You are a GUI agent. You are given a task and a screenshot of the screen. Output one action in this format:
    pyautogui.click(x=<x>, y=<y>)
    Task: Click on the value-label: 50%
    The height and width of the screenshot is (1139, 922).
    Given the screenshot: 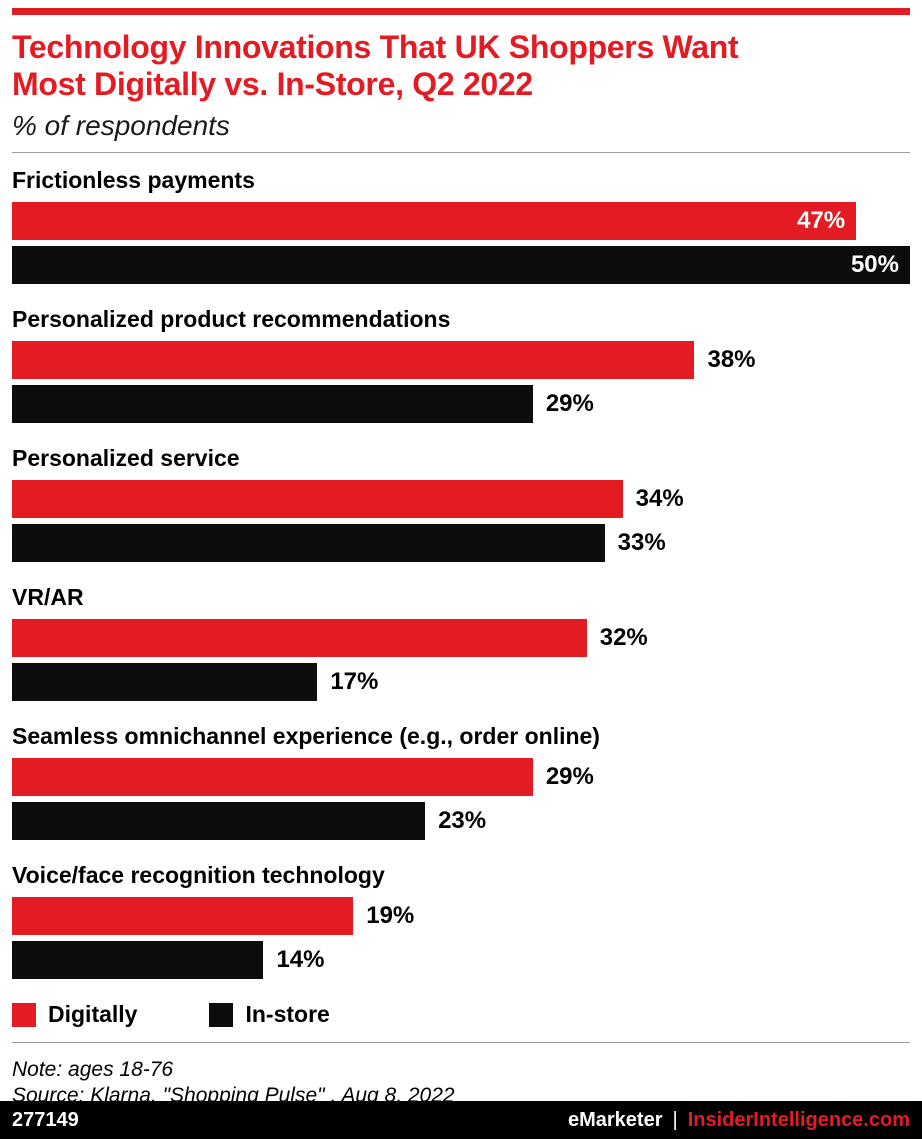 What is the action you would take?
    pyautogui.click(x=874, y=264)
    